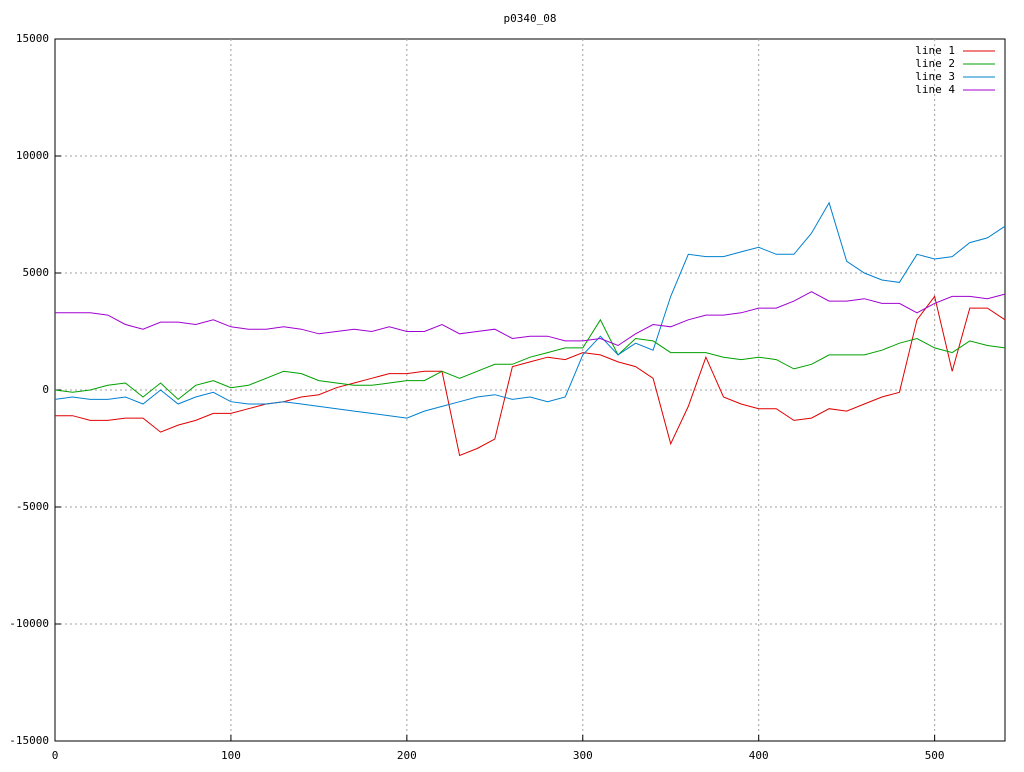 The image size is (1024, 772). What do you see at coordinates (45, 389) in the screenshot?
I see `y-tick-label: 0` at bounding box center [45, 389].